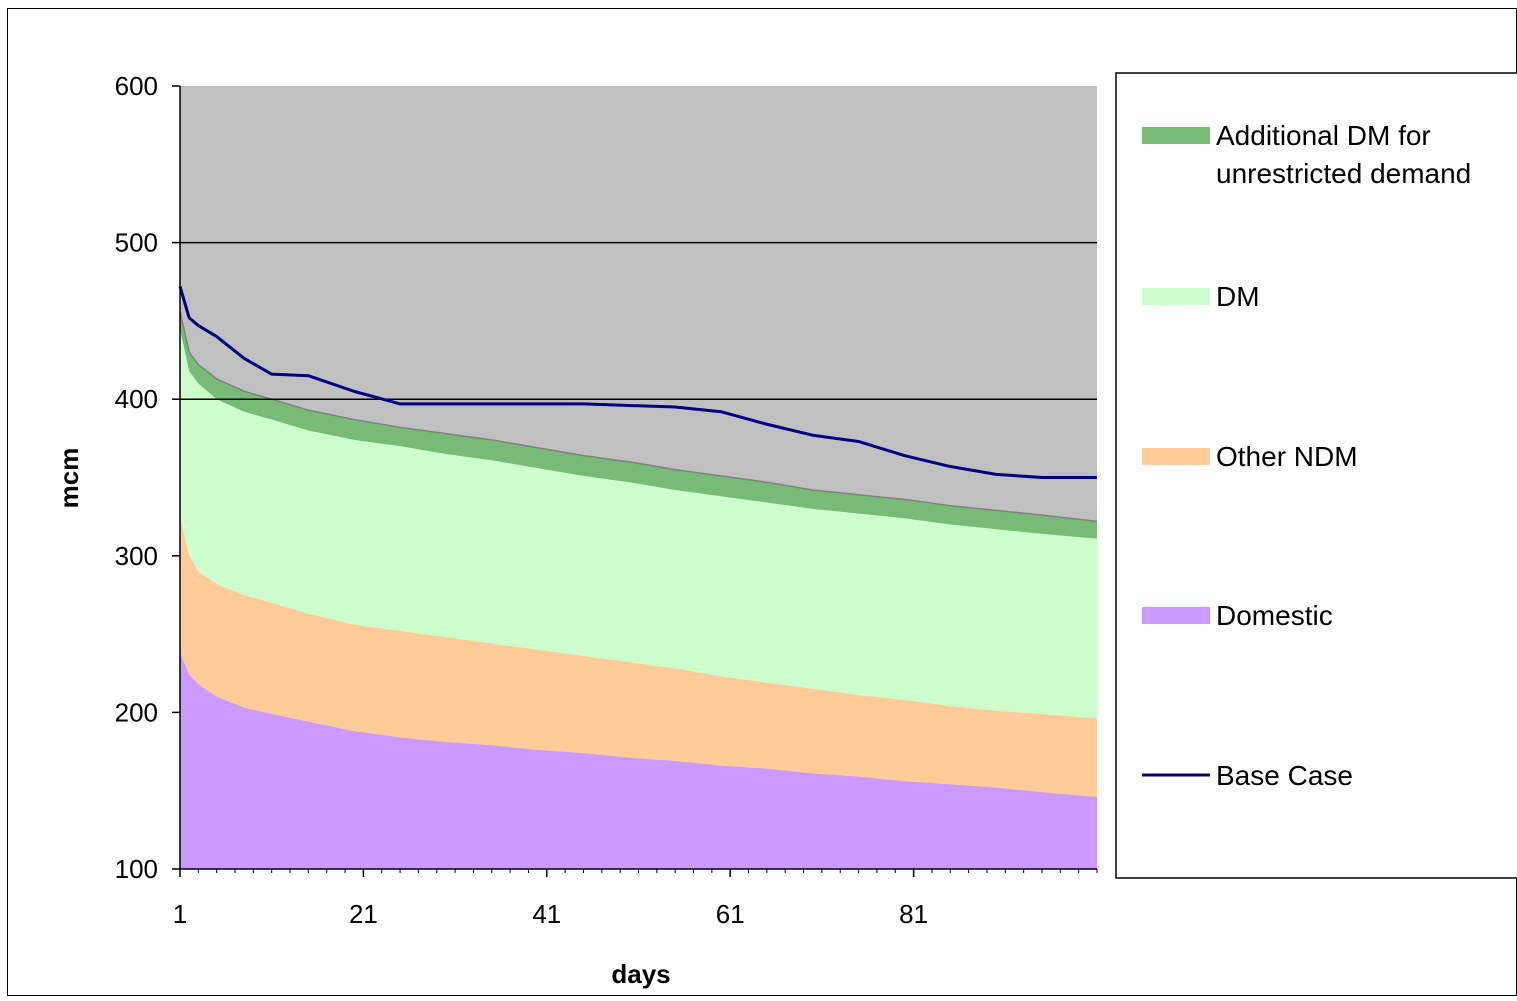  Describe the element at coordinates (638, 320) in the screenshot. I see `grid-layer` at that location.